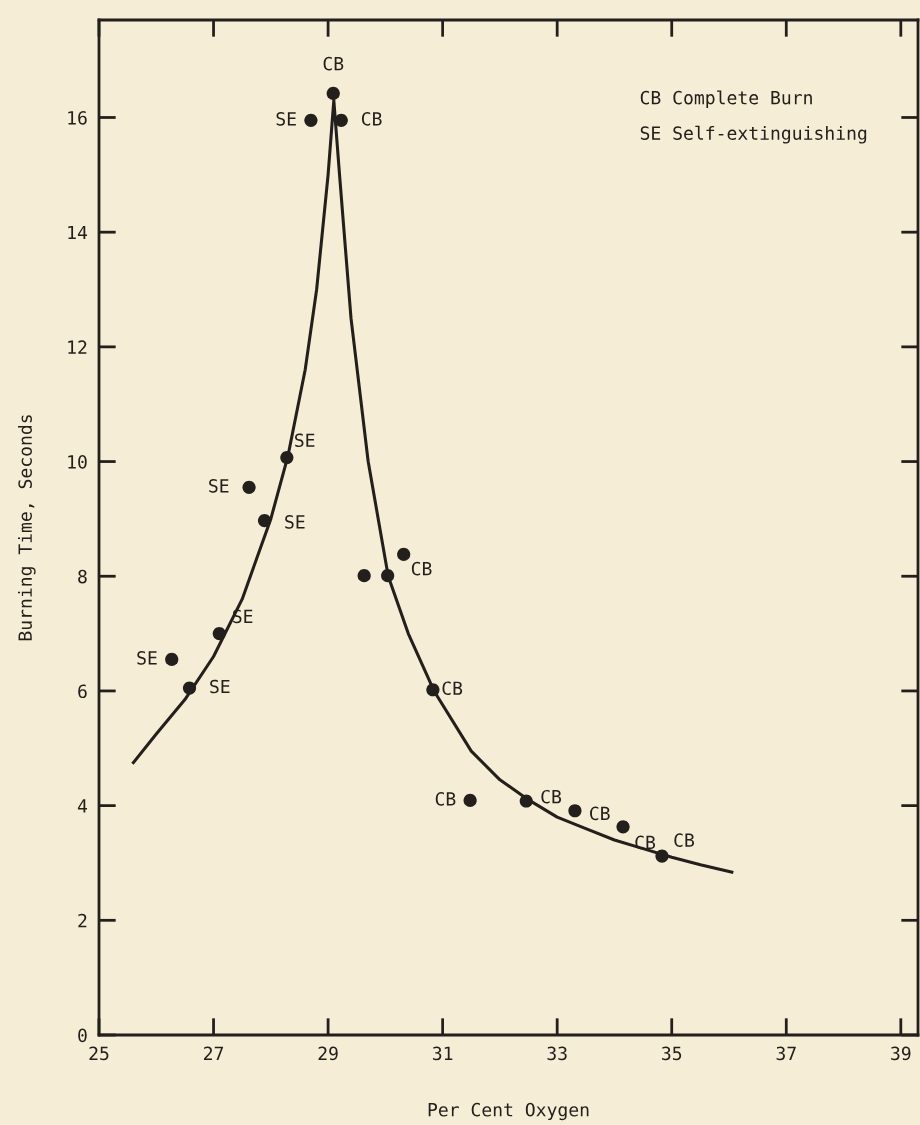 The image size is (920, 1125). Describe the element at coordinates (328, 1053) in the screenshot. I see `x-tick-label: 29` at that location.